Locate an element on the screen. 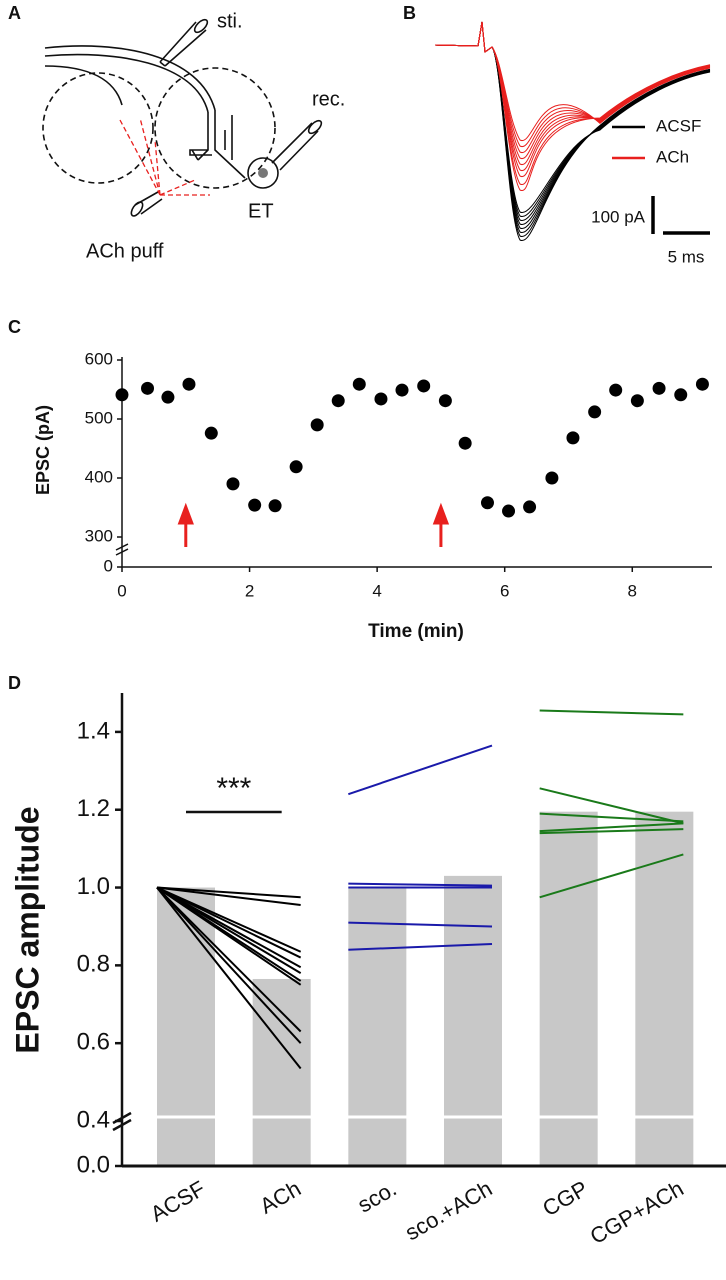 This screenshot has width=726, height=1280. x-tick-label: sco. is located at coordinates (376, 1197).